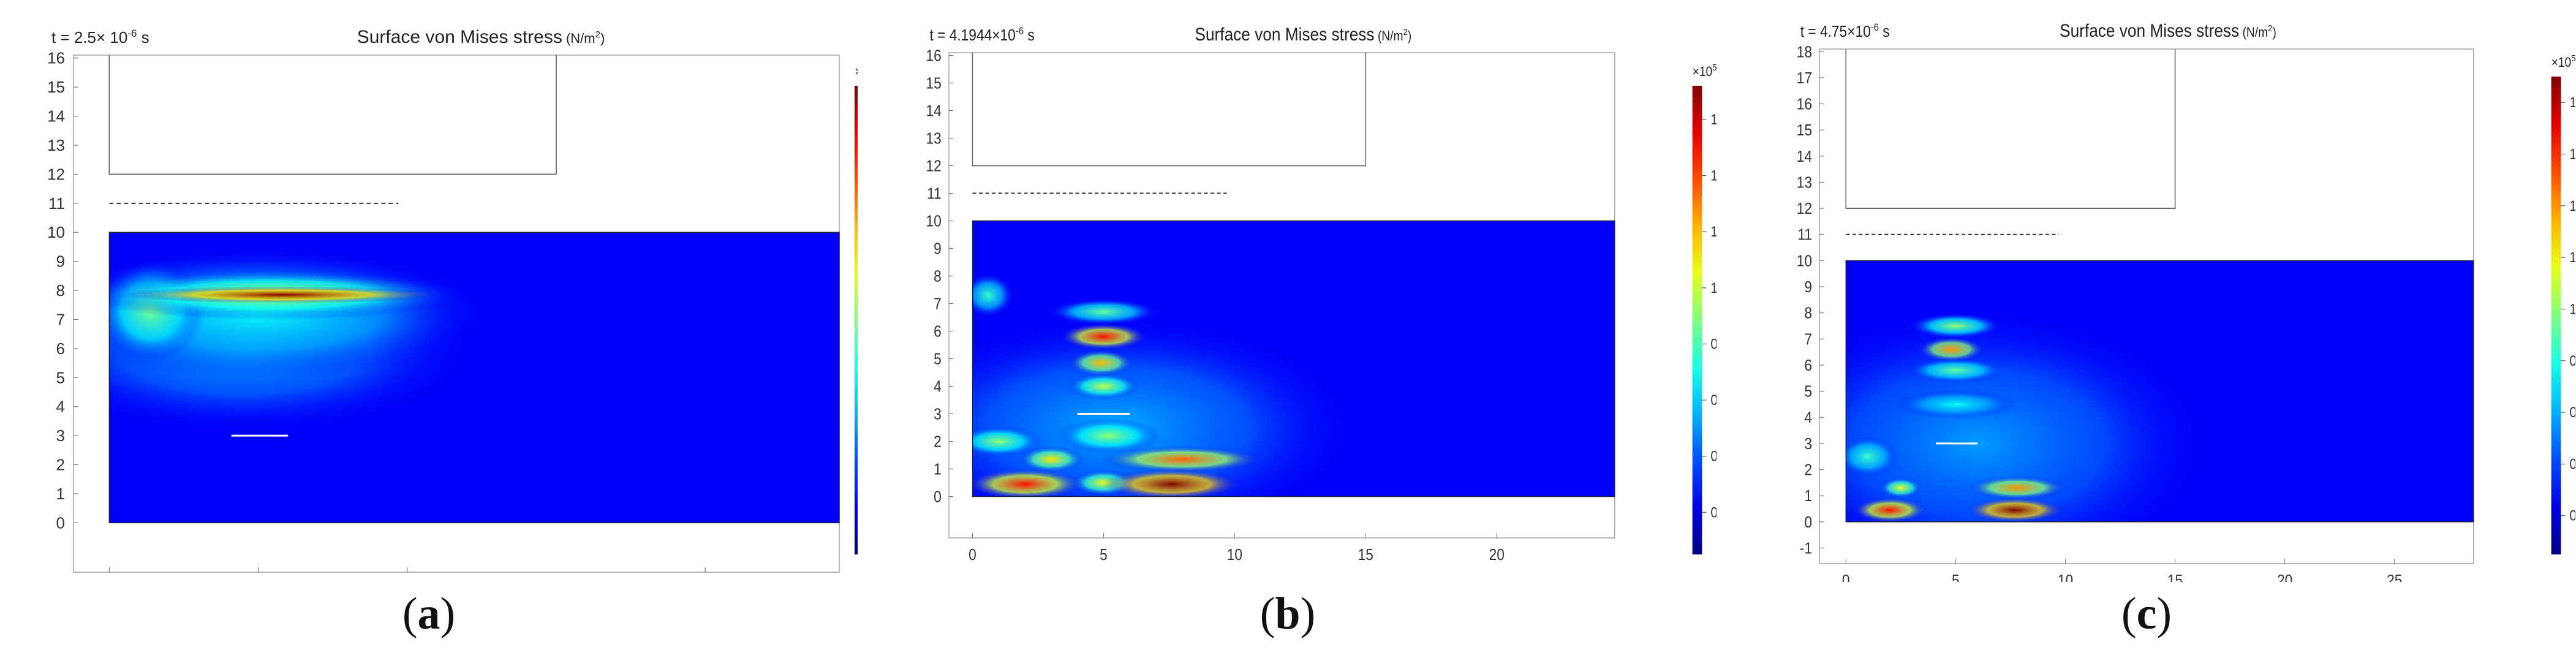 The height and width of the screenshot is (669, 2576). What do you see at coordinates (2572, 102) in the screenshot?
I see `colorbar-tick-label: 1.8` at bounding box center [2572, 102].